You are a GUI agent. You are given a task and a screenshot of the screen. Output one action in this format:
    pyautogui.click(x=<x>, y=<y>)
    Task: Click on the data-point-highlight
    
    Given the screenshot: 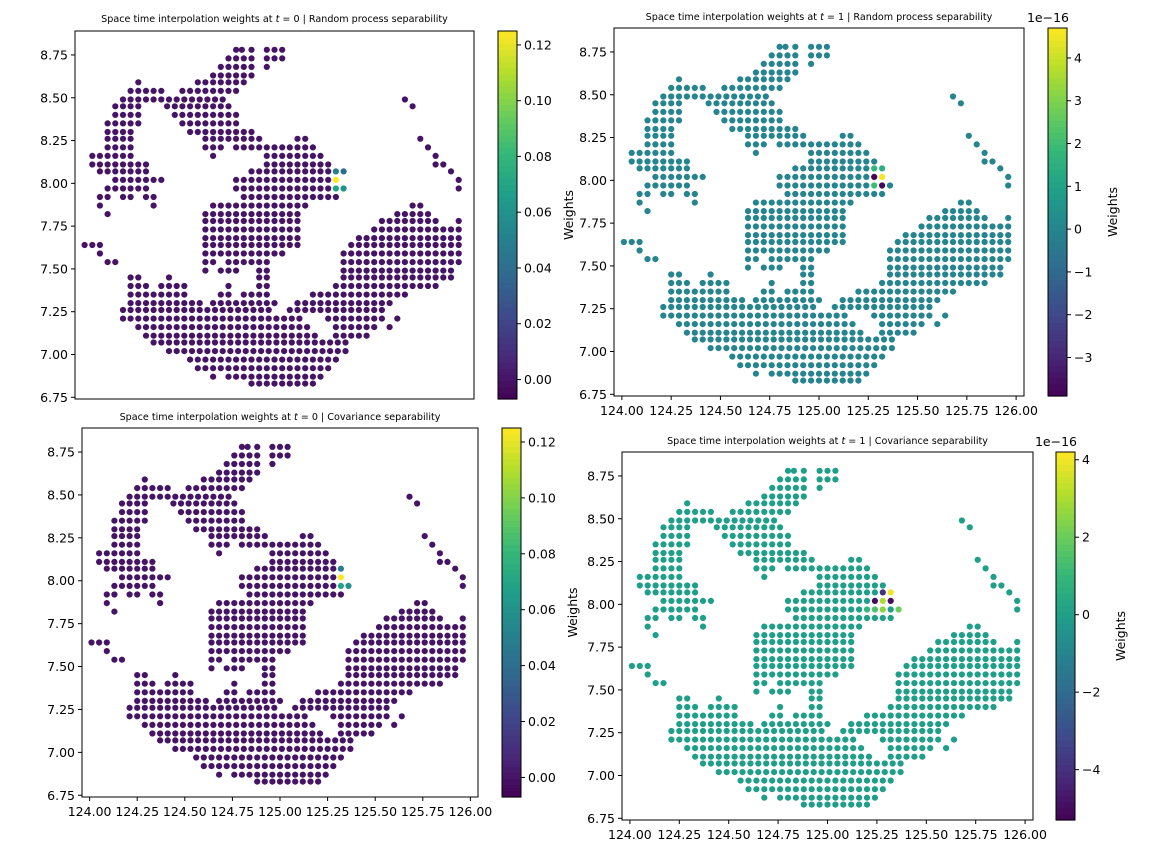 What is the action you would take?
    pyautogui.click(x=335, y=171)
    